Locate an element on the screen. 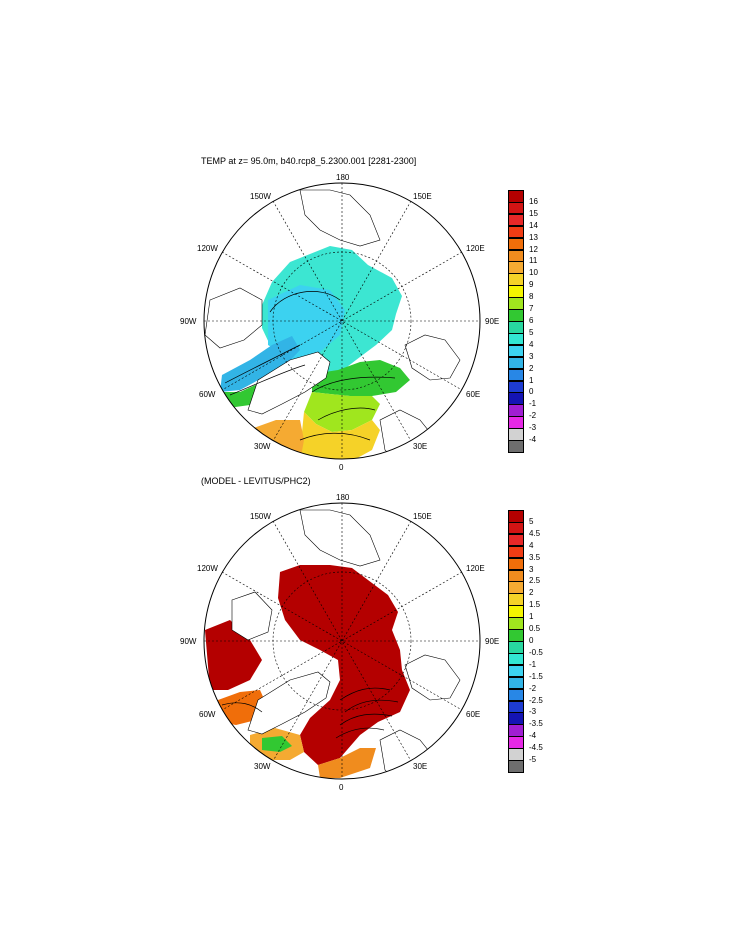 The height and width of the screenshot is (945, 733). colorbar-label: 12 is located at coordinates (533, 249).